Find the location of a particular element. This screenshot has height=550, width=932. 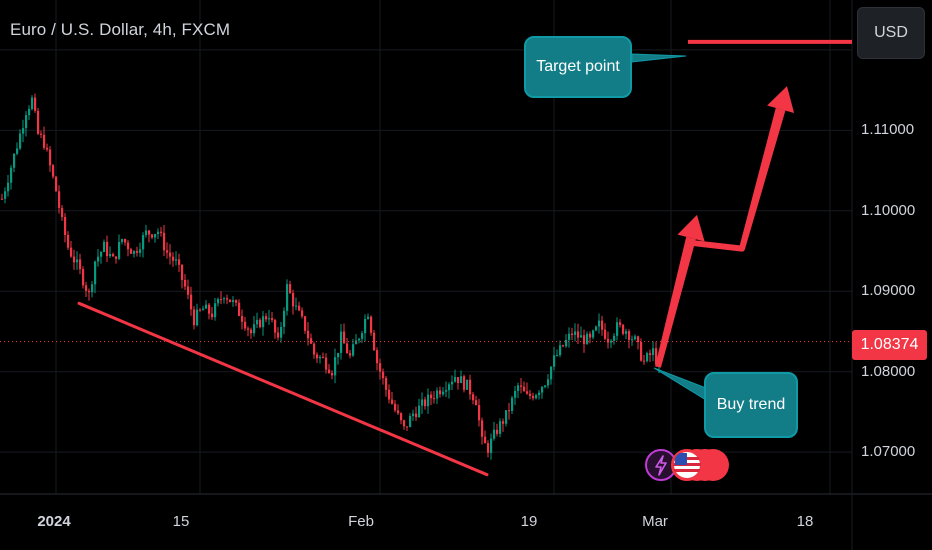

buy-callout-pointer is located at coordinates (680, 384).